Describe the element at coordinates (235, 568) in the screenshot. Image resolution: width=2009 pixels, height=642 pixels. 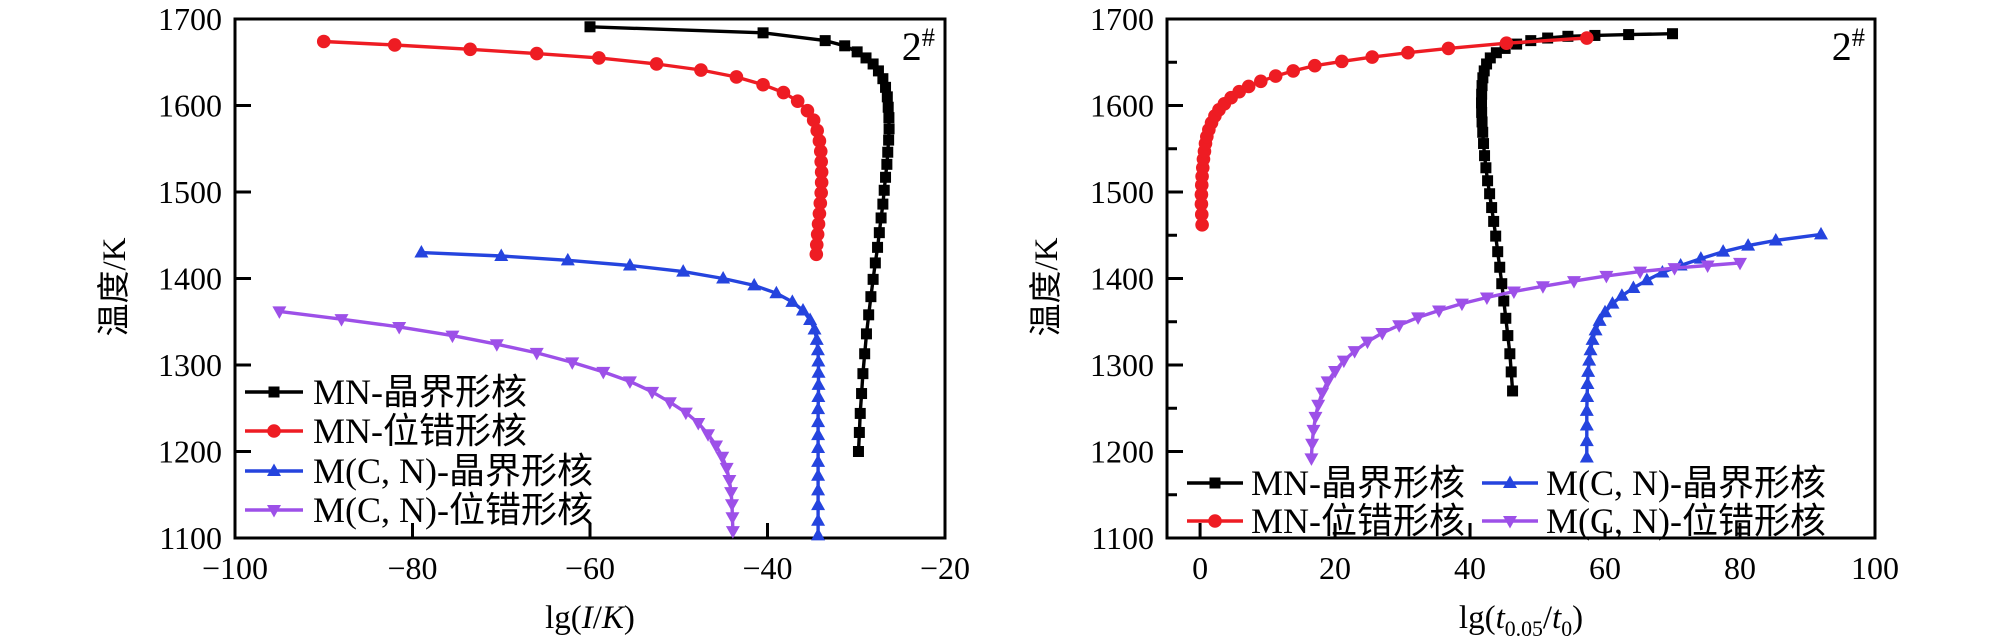
I see `x-tick-label: −100` at that location.